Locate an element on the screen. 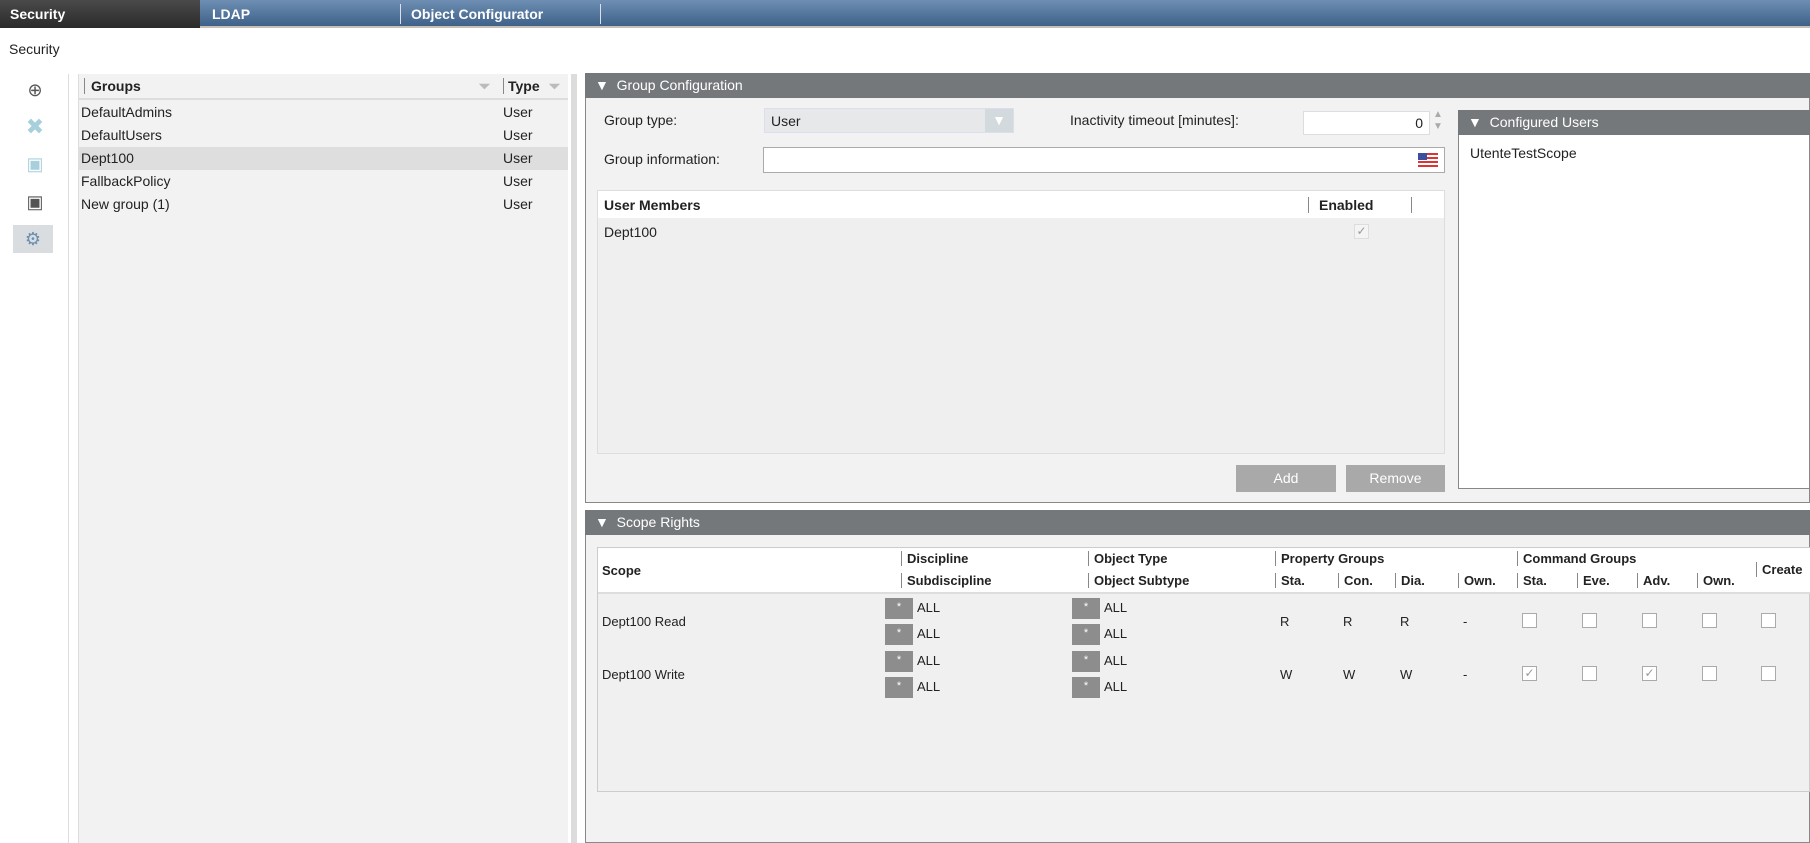 This screenshot has width=1810, height=843. list-item: Dept100 User is located at coordinates (323, 158).